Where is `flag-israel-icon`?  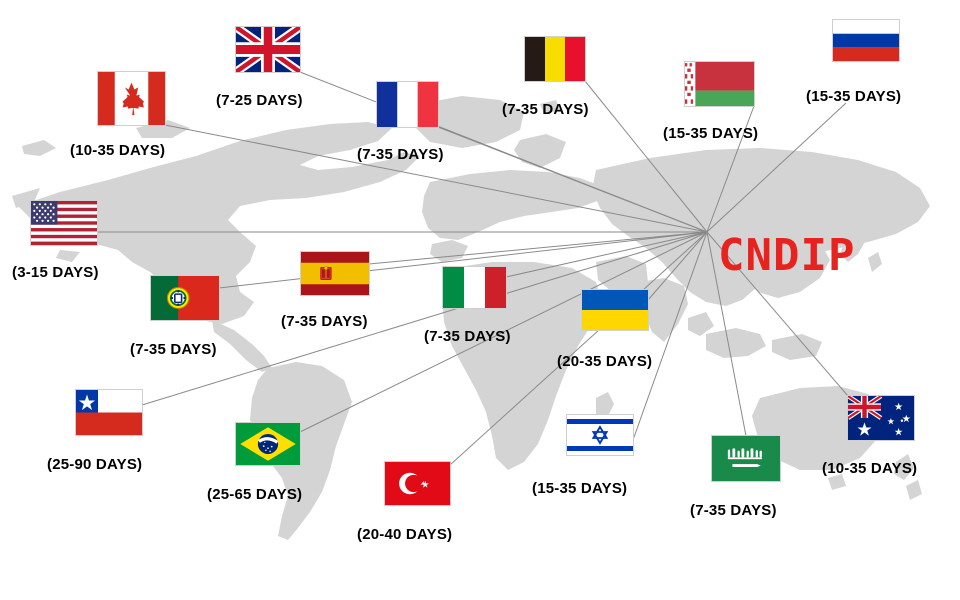
flag-israel-icon is located at coordinates (600, 435).